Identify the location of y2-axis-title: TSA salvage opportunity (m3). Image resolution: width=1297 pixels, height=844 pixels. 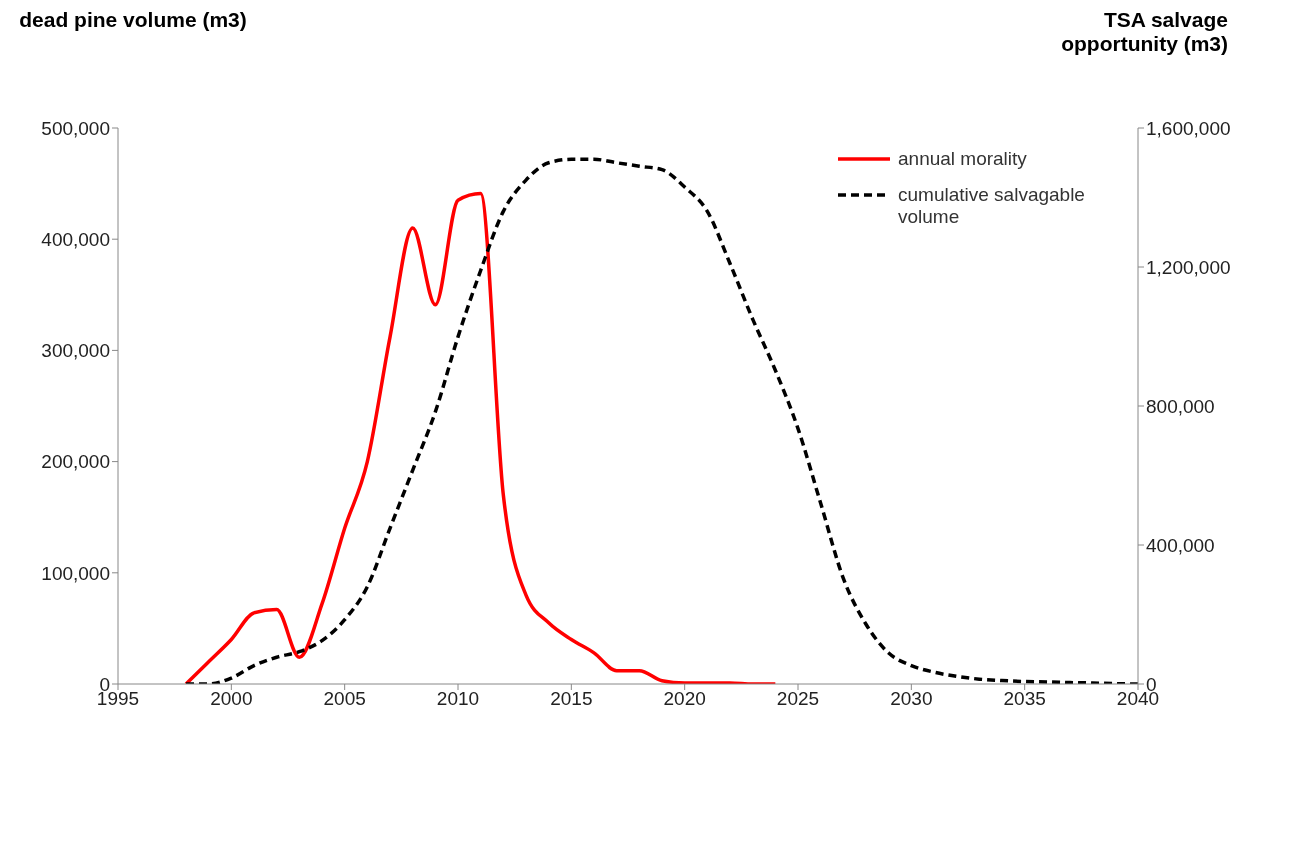
(1144, 32).